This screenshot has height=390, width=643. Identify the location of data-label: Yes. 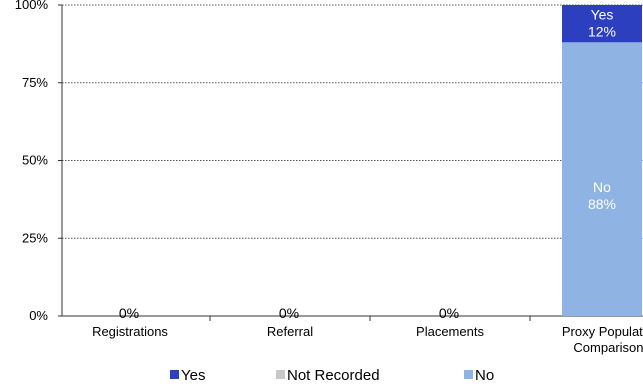
(602, 15).